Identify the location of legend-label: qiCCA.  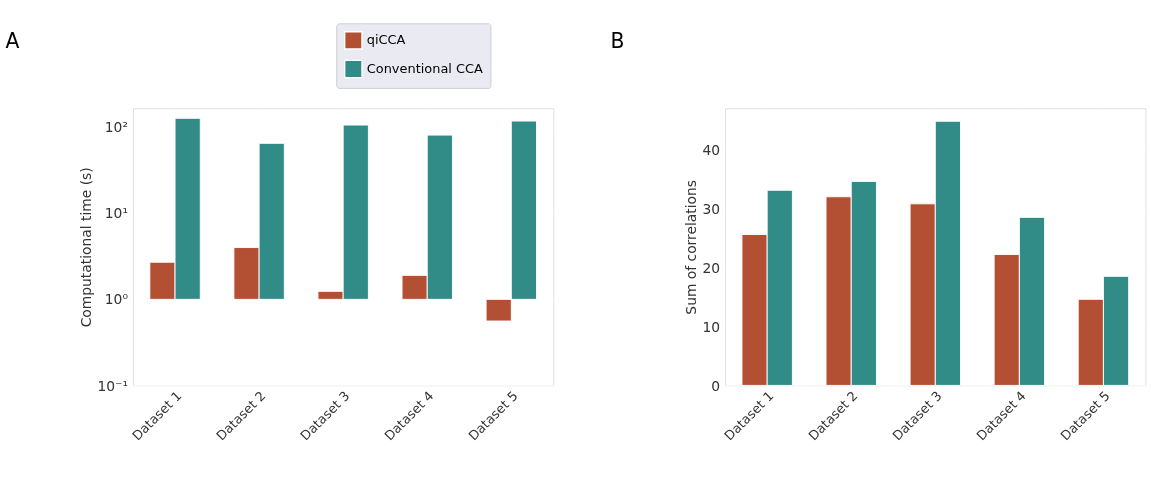
(386, 40).